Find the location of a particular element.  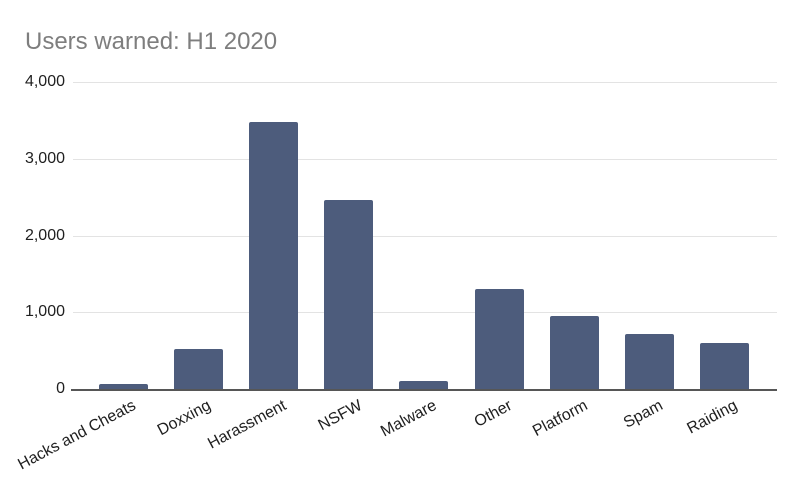

gridline-2000 is located at coordinates (425, 236).